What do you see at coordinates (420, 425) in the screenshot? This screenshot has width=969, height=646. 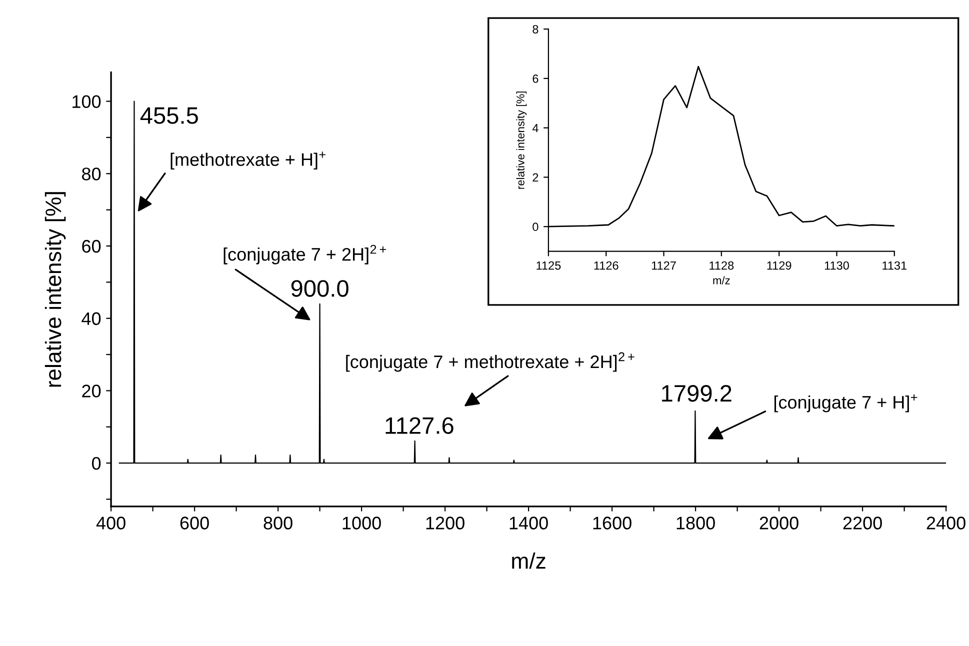 I see `annotation: 1127.6` at bounding box center [420, 425].